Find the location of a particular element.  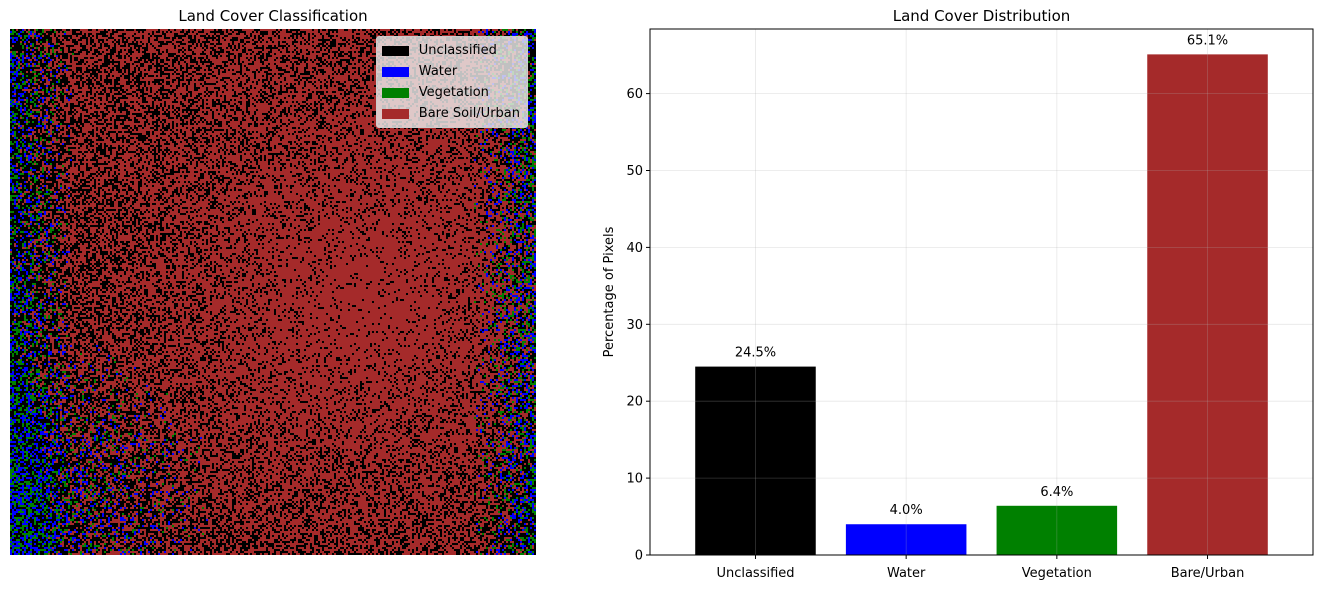

y-axis-label: Percentage of Pixels is located at coordinates (609, 291).